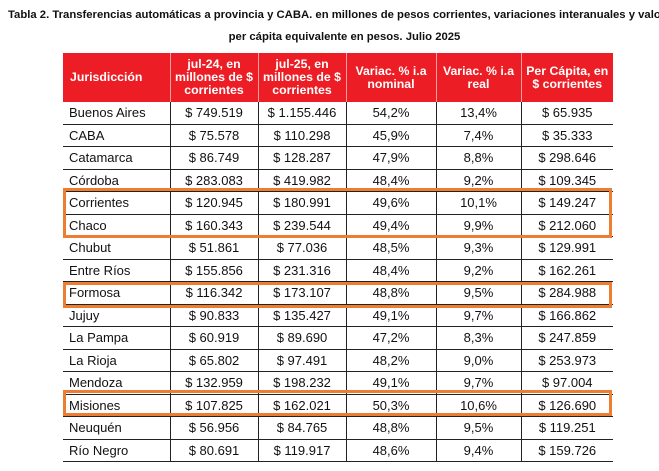 This screenshot has width=659, height=471. Describe the element at coordinates (117, 270) in the screenshot. I see `cell-jurisdiccion: Entre Ríos` at that location.